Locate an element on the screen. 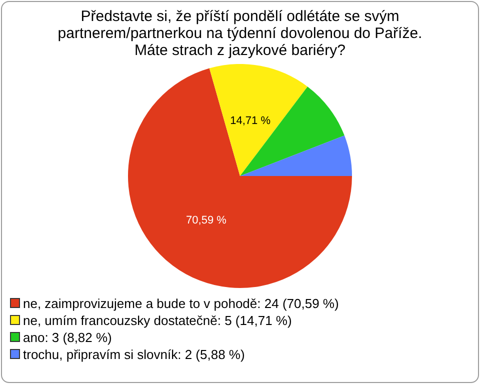 Image resolution: width=480 pixels, height=384 pixels. chart-title: Představte si, že příští pondělí odlétáte se svým partnerem/partnerkou na týdenní dovolenou do Paříže. Máte strach z jazykové bariéry? is located at coordinates (240, 33).